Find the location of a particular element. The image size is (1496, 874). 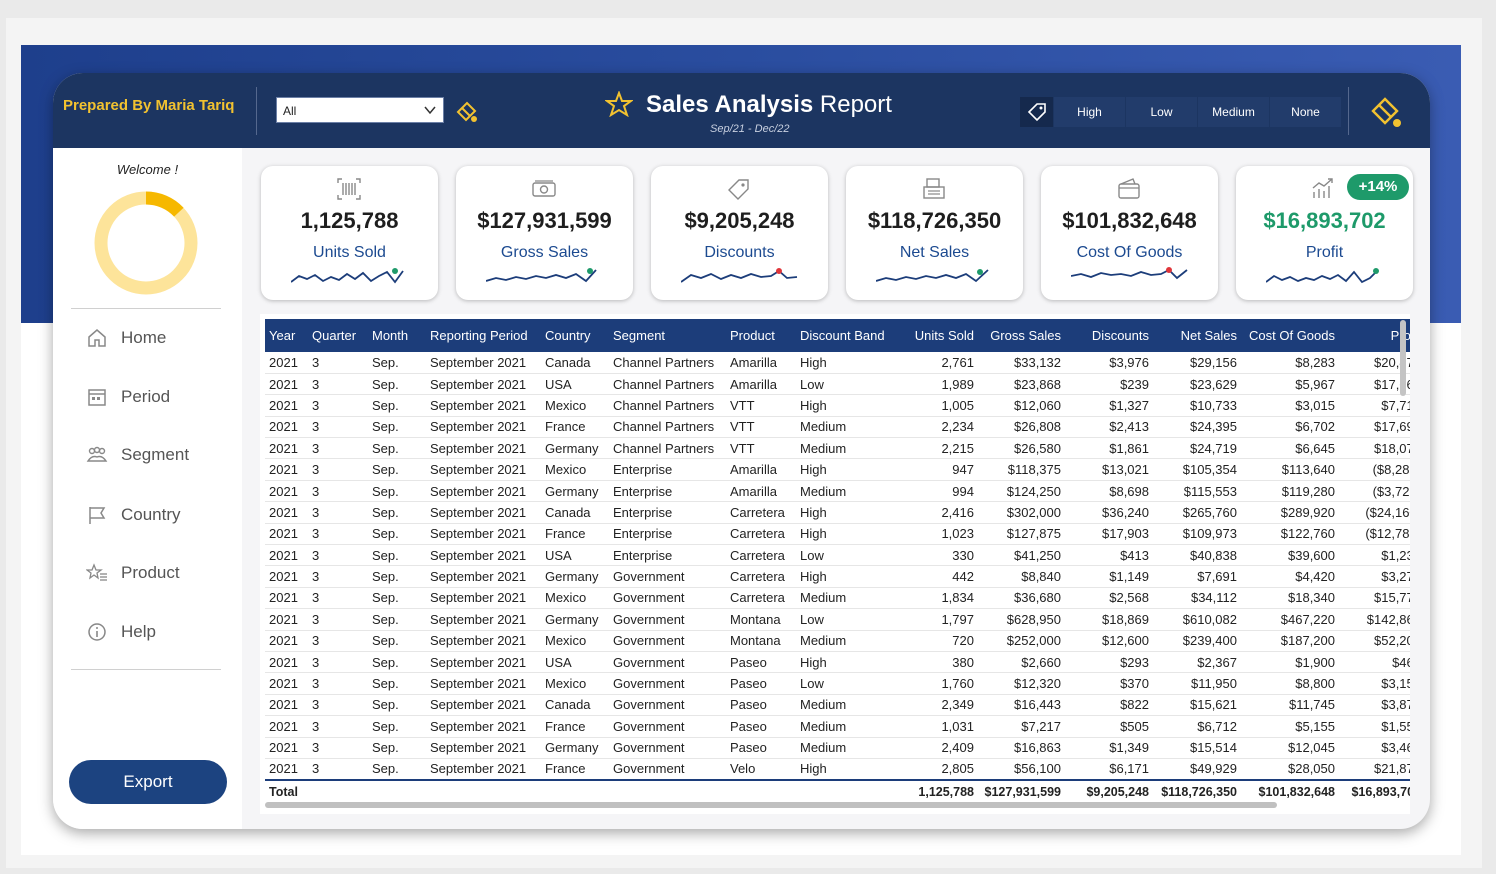

band-high-button: High is located at coordinates (1089, 112).